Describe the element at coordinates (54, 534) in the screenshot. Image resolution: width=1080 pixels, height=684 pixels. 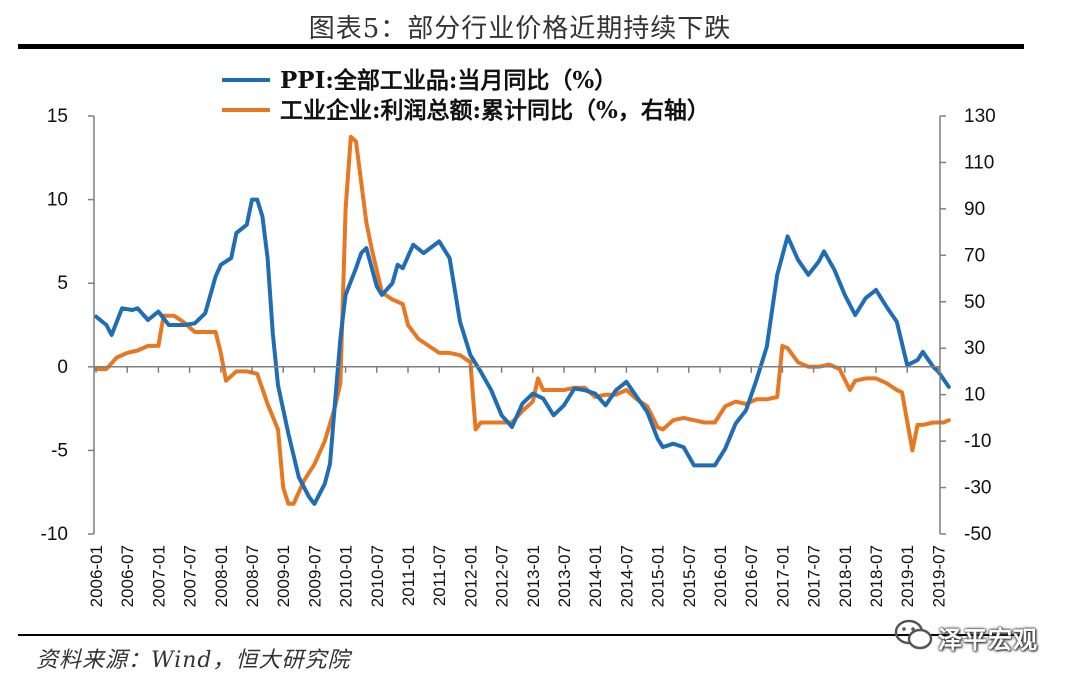
I see `y-left-tick-label: -10` at that location.